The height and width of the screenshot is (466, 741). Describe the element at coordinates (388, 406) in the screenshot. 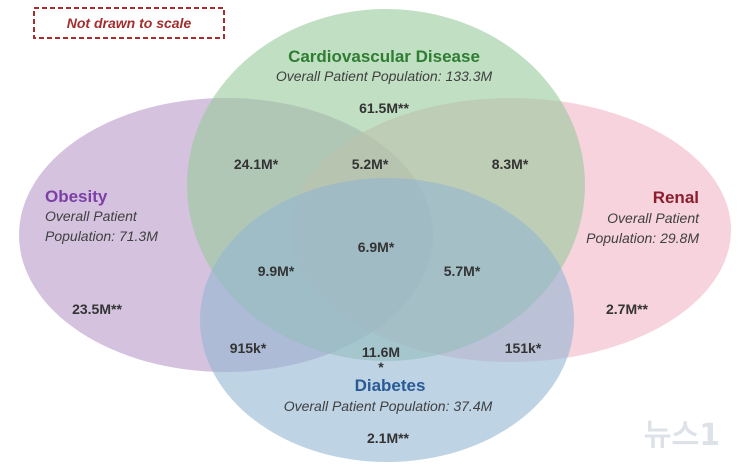

I see `diabetes-subtitle: Overall Patient Population: 37.4M` at that location.